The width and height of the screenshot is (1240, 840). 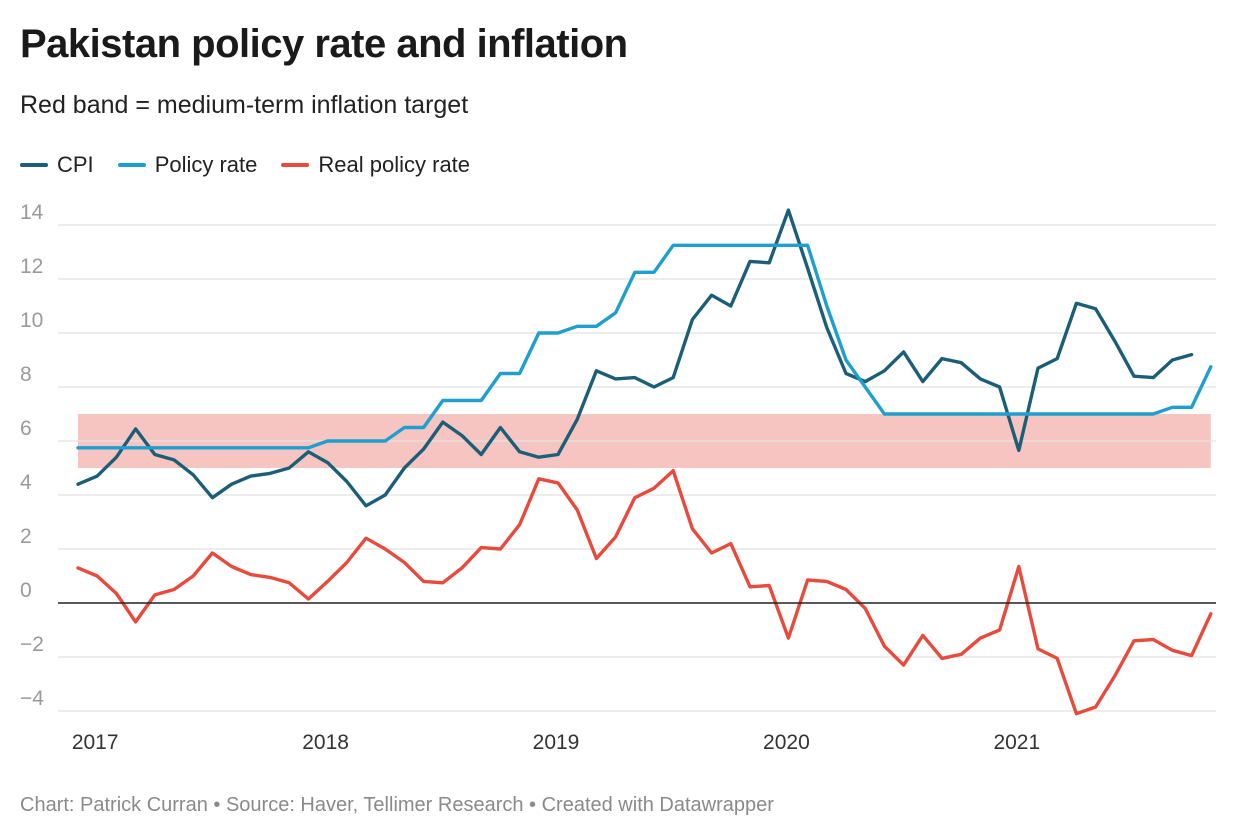 What do you see at coordinates (34, 165) in the screenshot?
I see `legend-swatch-cpi` at bounding box center [34, 165].